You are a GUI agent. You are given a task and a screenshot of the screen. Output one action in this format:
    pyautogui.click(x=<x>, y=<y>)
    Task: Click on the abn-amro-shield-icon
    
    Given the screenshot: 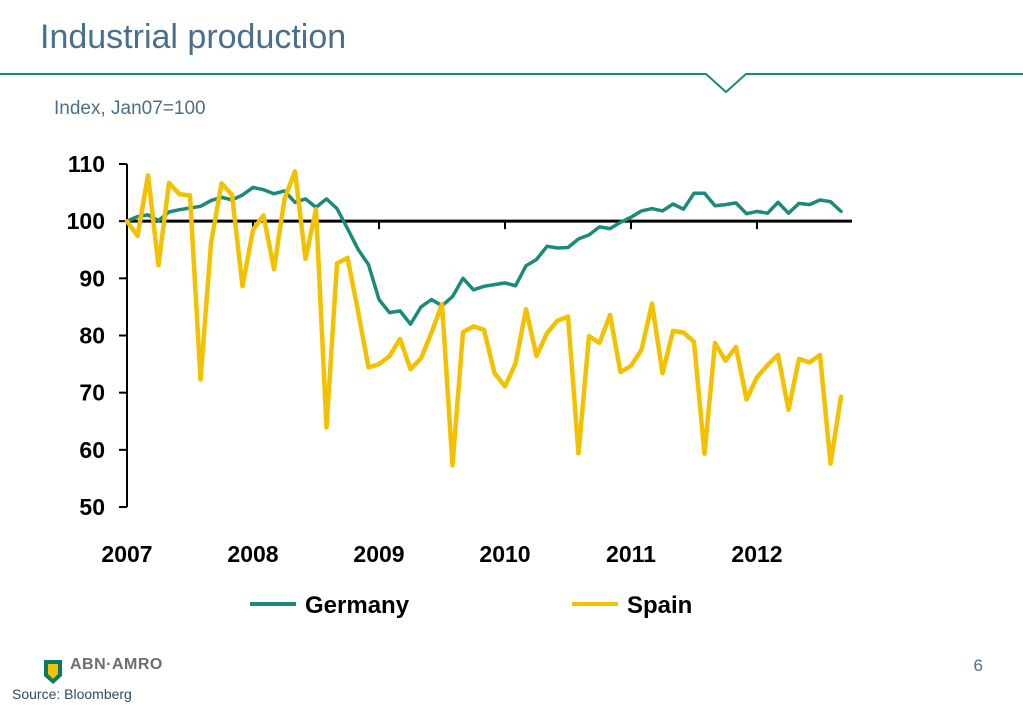 What is the action you would take?
    pyautogui.click(x=53, y=672)
    